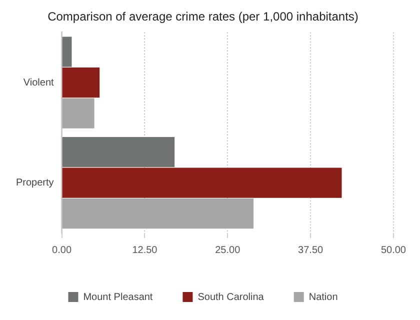 This screenshot has width=420, height=320. What do you see at coordinates (231, 297) in the screenshot?
I see `legend-label: South Carolina` at bounding box center [231, 297].